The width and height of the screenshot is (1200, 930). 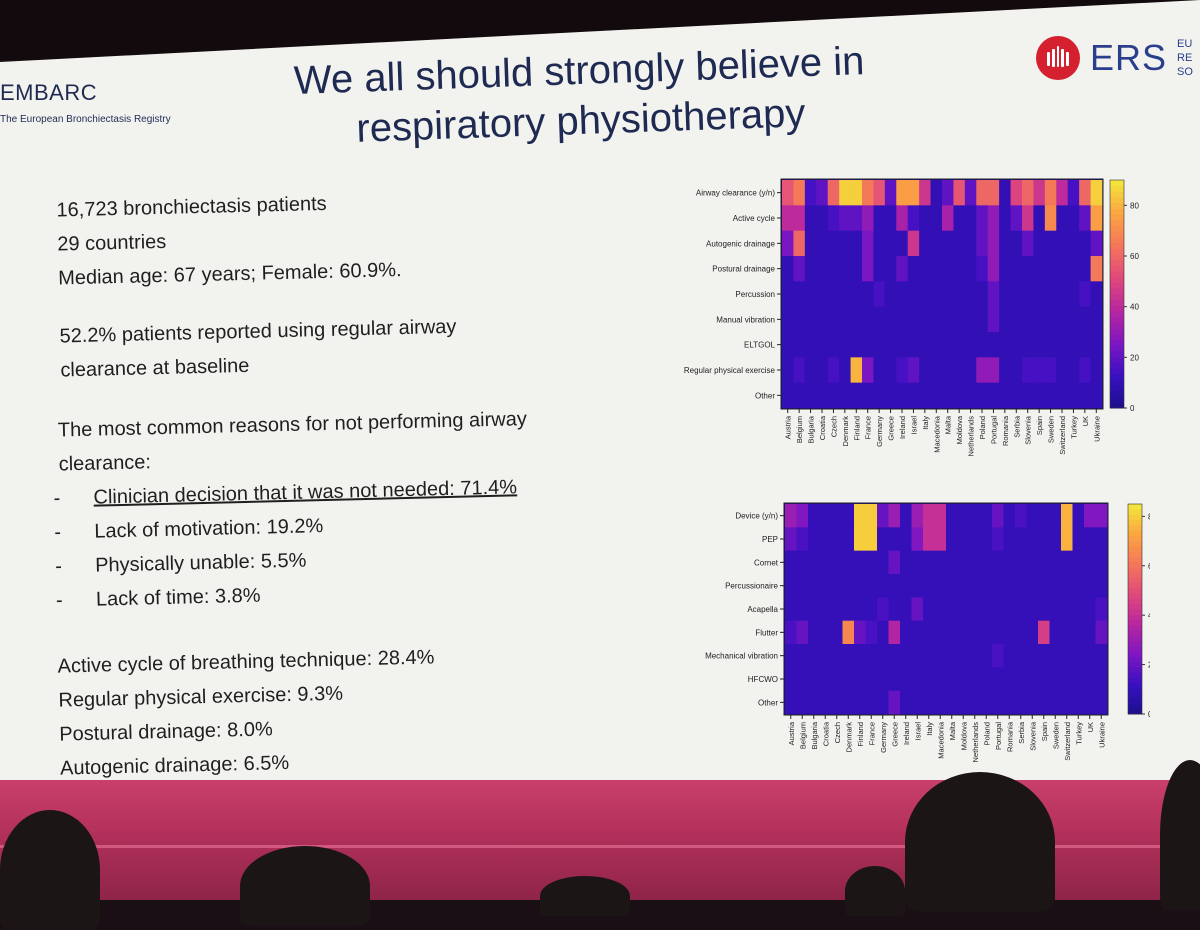 What do you see at coordinates (600, 846) in the screenshot?
I see `stage-light-strip` at bounding box center [600, 846].